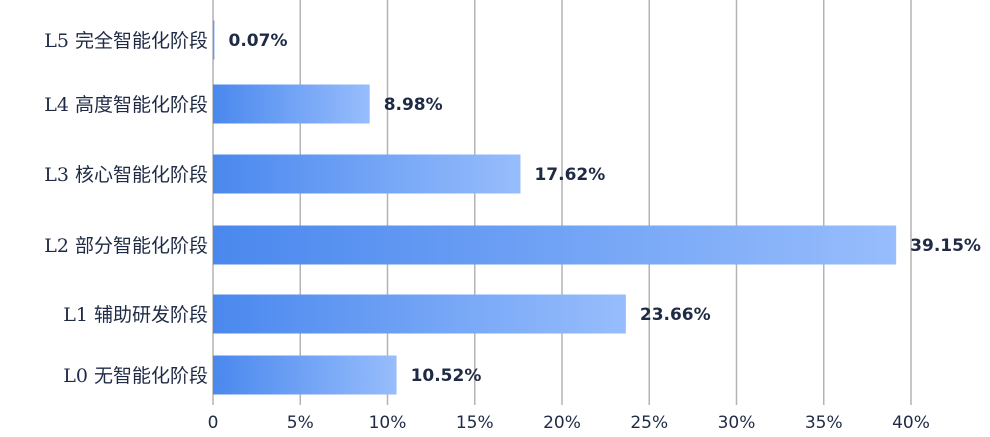  What do you see at coordinates (562, 423) in the screenshot?
I see `x-tick-label: 20%` at bounding box center [562, 423].